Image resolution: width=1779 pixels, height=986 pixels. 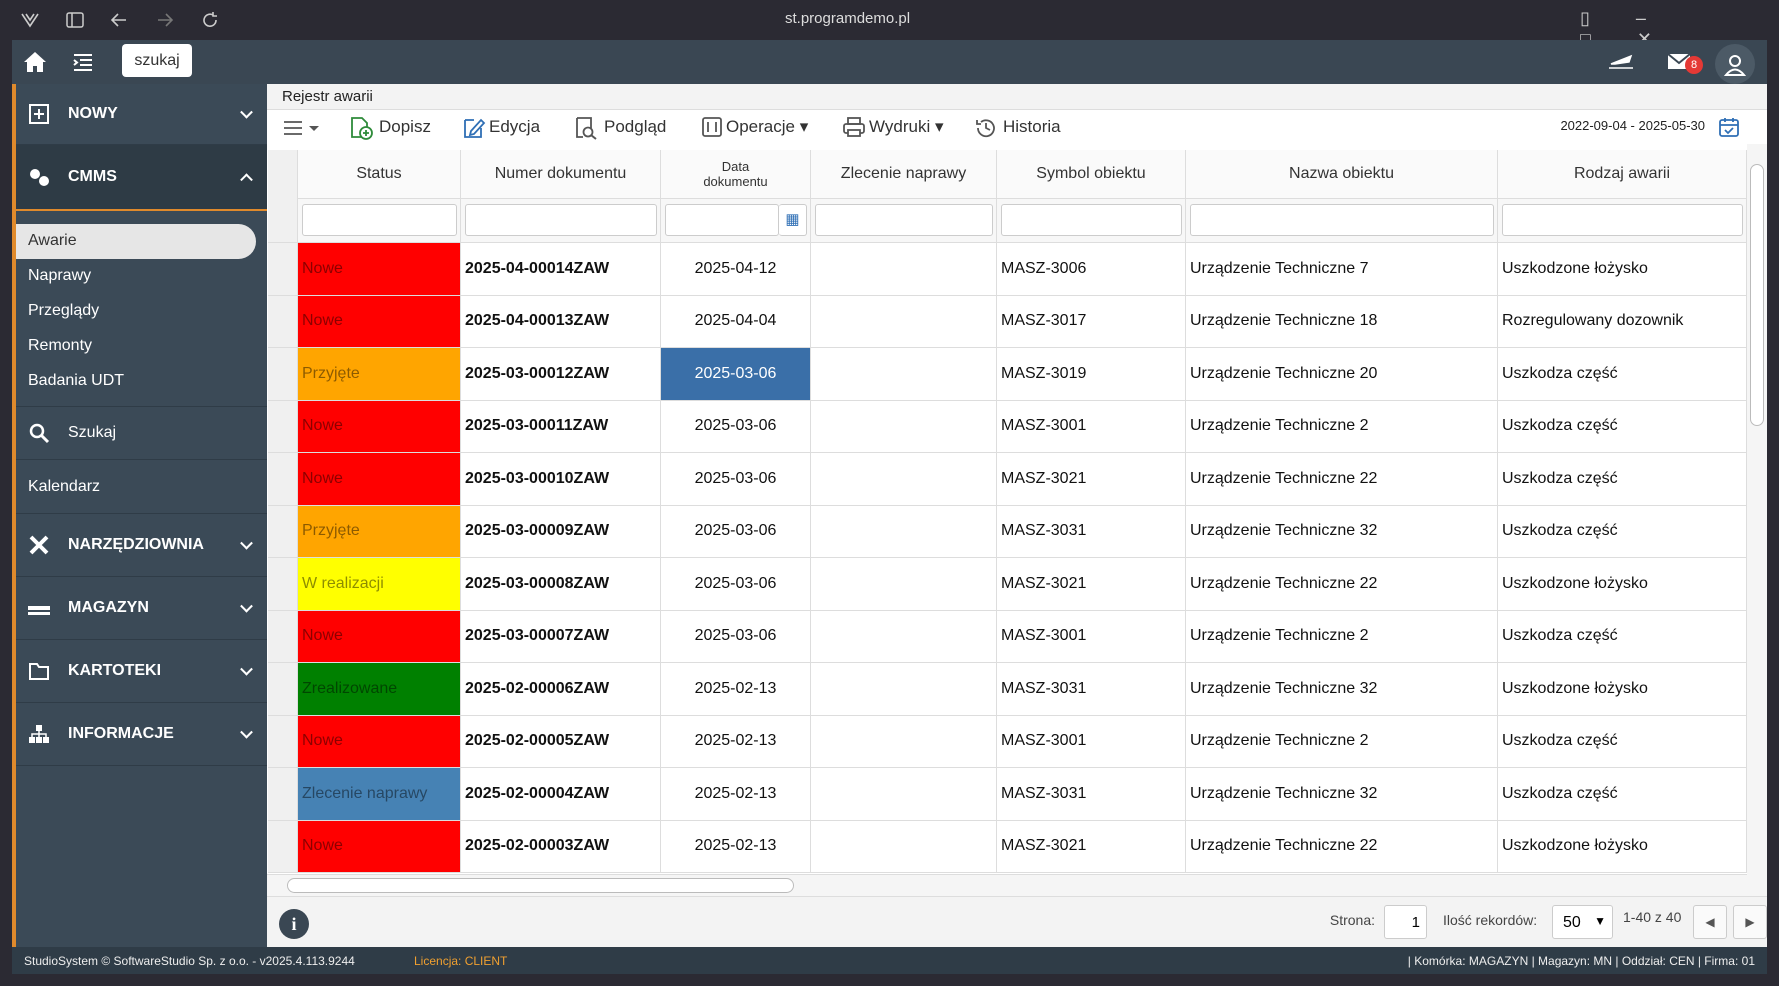 I want to click on column-header: Rodzaj awarii, so click(x=1622, y=174).